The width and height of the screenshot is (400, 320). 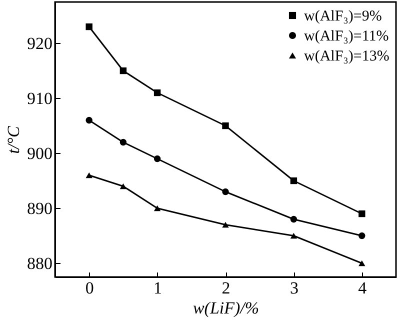 I want to click on x-tick-label: 2, so click(x=226, y=288).